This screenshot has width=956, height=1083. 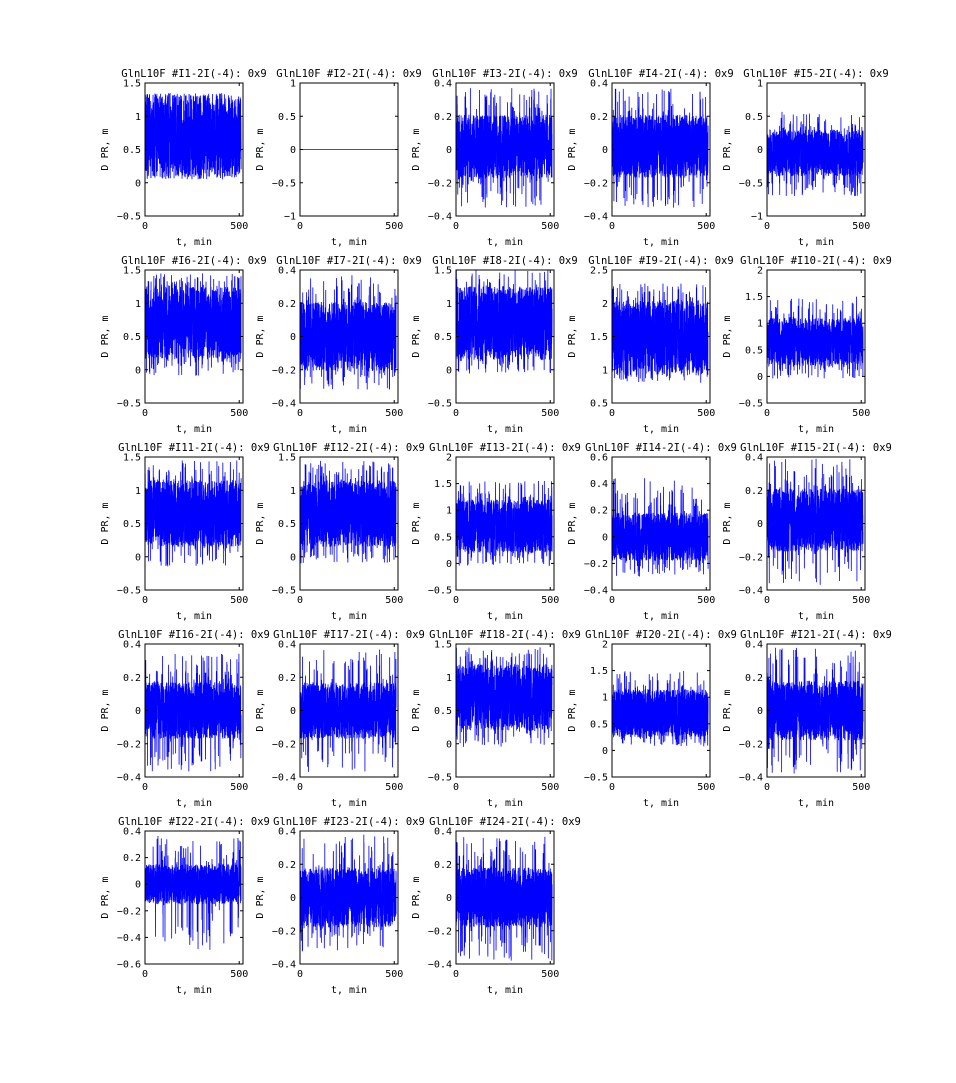 What do you see at coordinates (660, 261) in the screenshot?
I see `plot-title: GlnL10F #I9-2I(-4): 0x9` at bounding box center [660, 261].